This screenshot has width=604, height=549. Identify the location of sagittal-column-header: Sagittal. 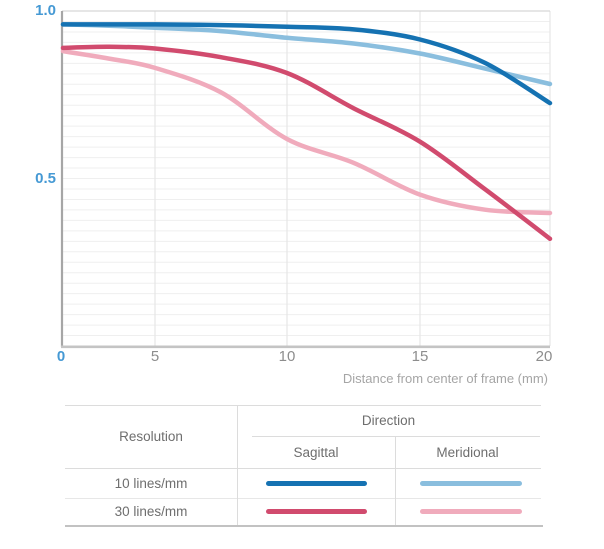
(316, 452).